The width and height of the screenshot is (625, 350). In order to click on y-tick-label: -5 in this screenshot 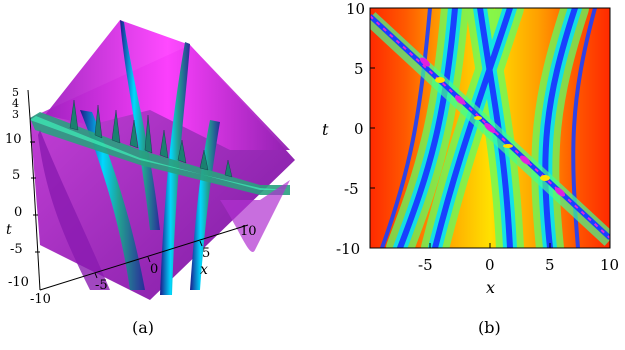, I will do `click(351, 189)`.